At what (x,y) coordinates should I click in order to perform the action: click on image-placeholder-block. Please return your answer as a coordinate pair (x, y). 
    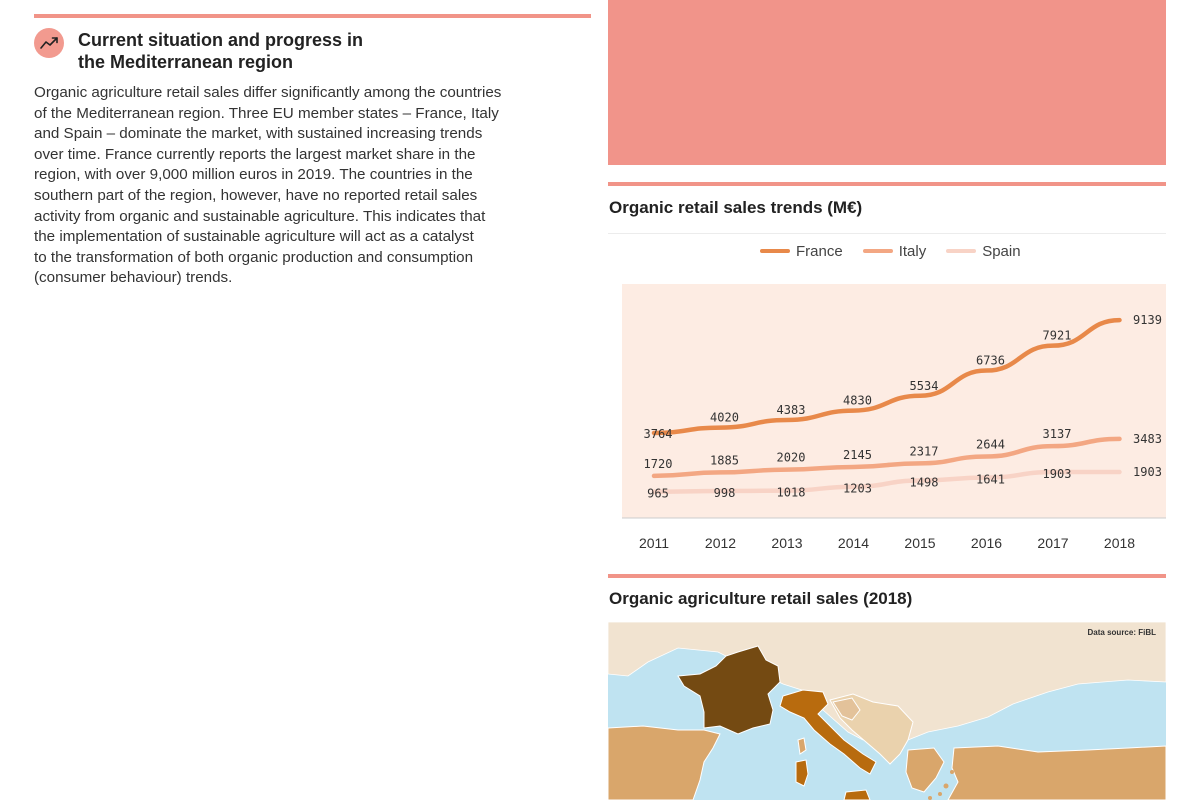
    Looking at the image, I should click on (887, 82).